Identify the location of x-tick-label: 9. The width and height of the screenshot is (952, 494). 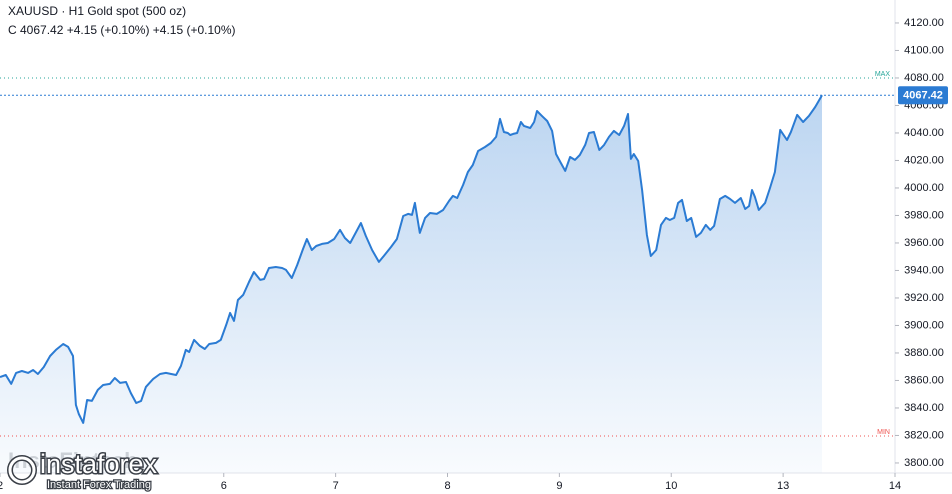
(559, 486).